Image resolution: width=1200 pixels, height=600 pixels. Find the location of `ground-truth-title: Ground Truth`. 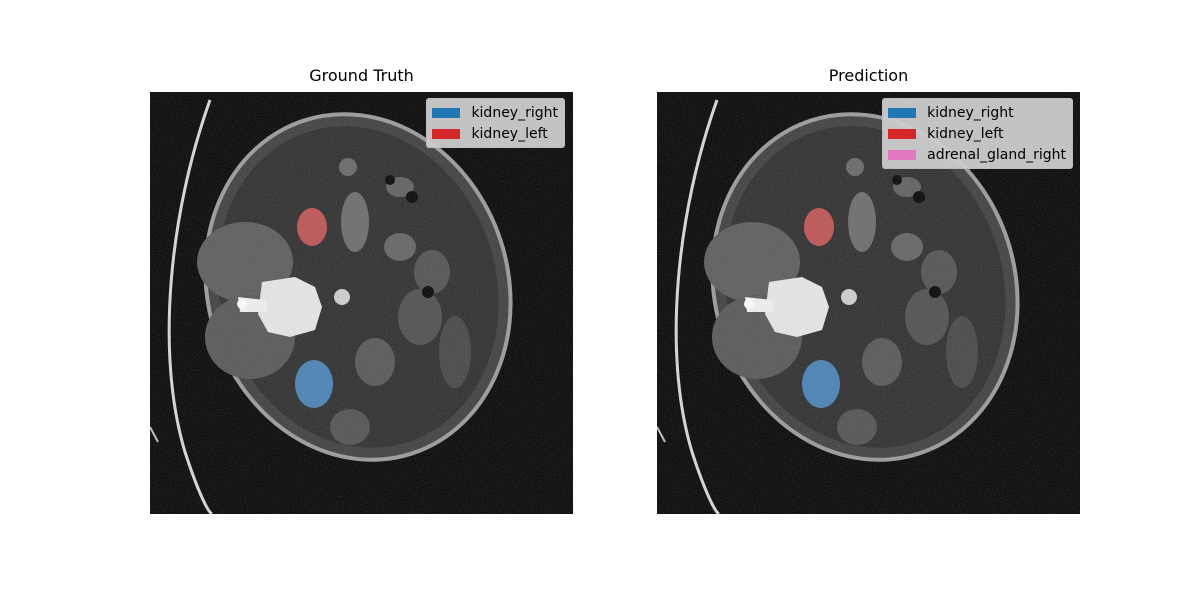

ground-truth-title: Ground Truth is located at coordinates (361, 75).